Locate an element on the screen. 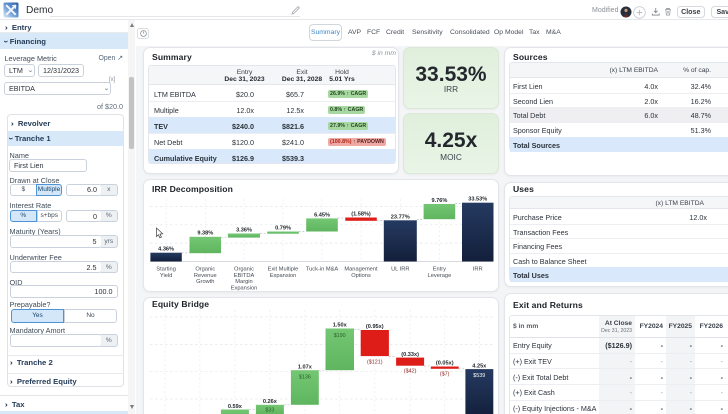 This screenshot has height=414, width=728. svg-text: $190 is located at coordinates (340, 336).